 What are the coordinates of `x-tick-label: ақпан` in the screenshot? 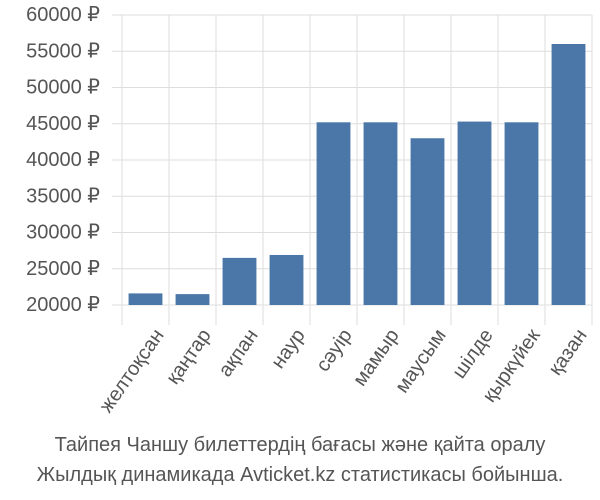 It's located at (238, 353).